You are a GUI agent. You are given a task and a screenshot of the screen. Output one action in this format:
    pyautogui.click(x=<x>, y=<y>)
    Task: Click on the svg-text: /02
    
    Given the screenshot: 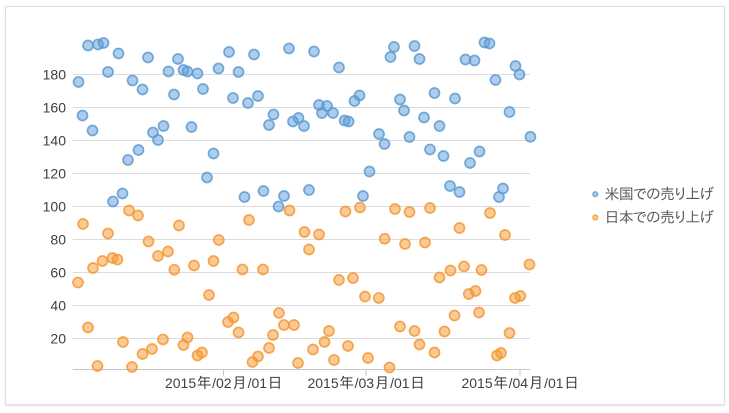 What is the action you would take?
    pyautogui.click(x=222, y=383)
    